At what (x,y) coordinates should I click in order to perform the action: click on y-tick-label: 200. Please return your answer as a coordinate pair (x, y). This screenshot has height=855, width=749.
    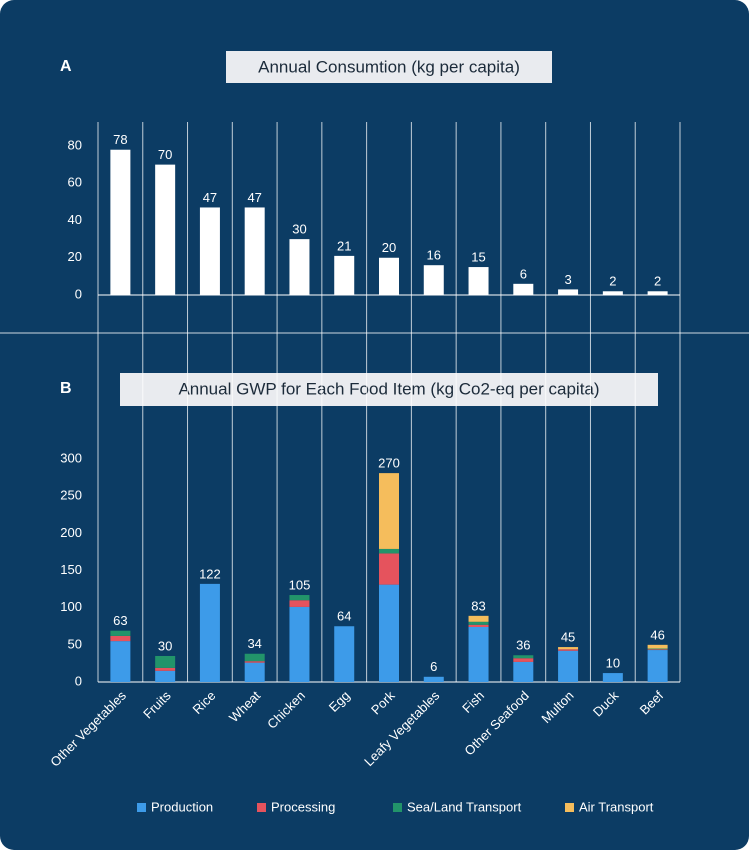
    Looking at the image, I should click on (71, 532).